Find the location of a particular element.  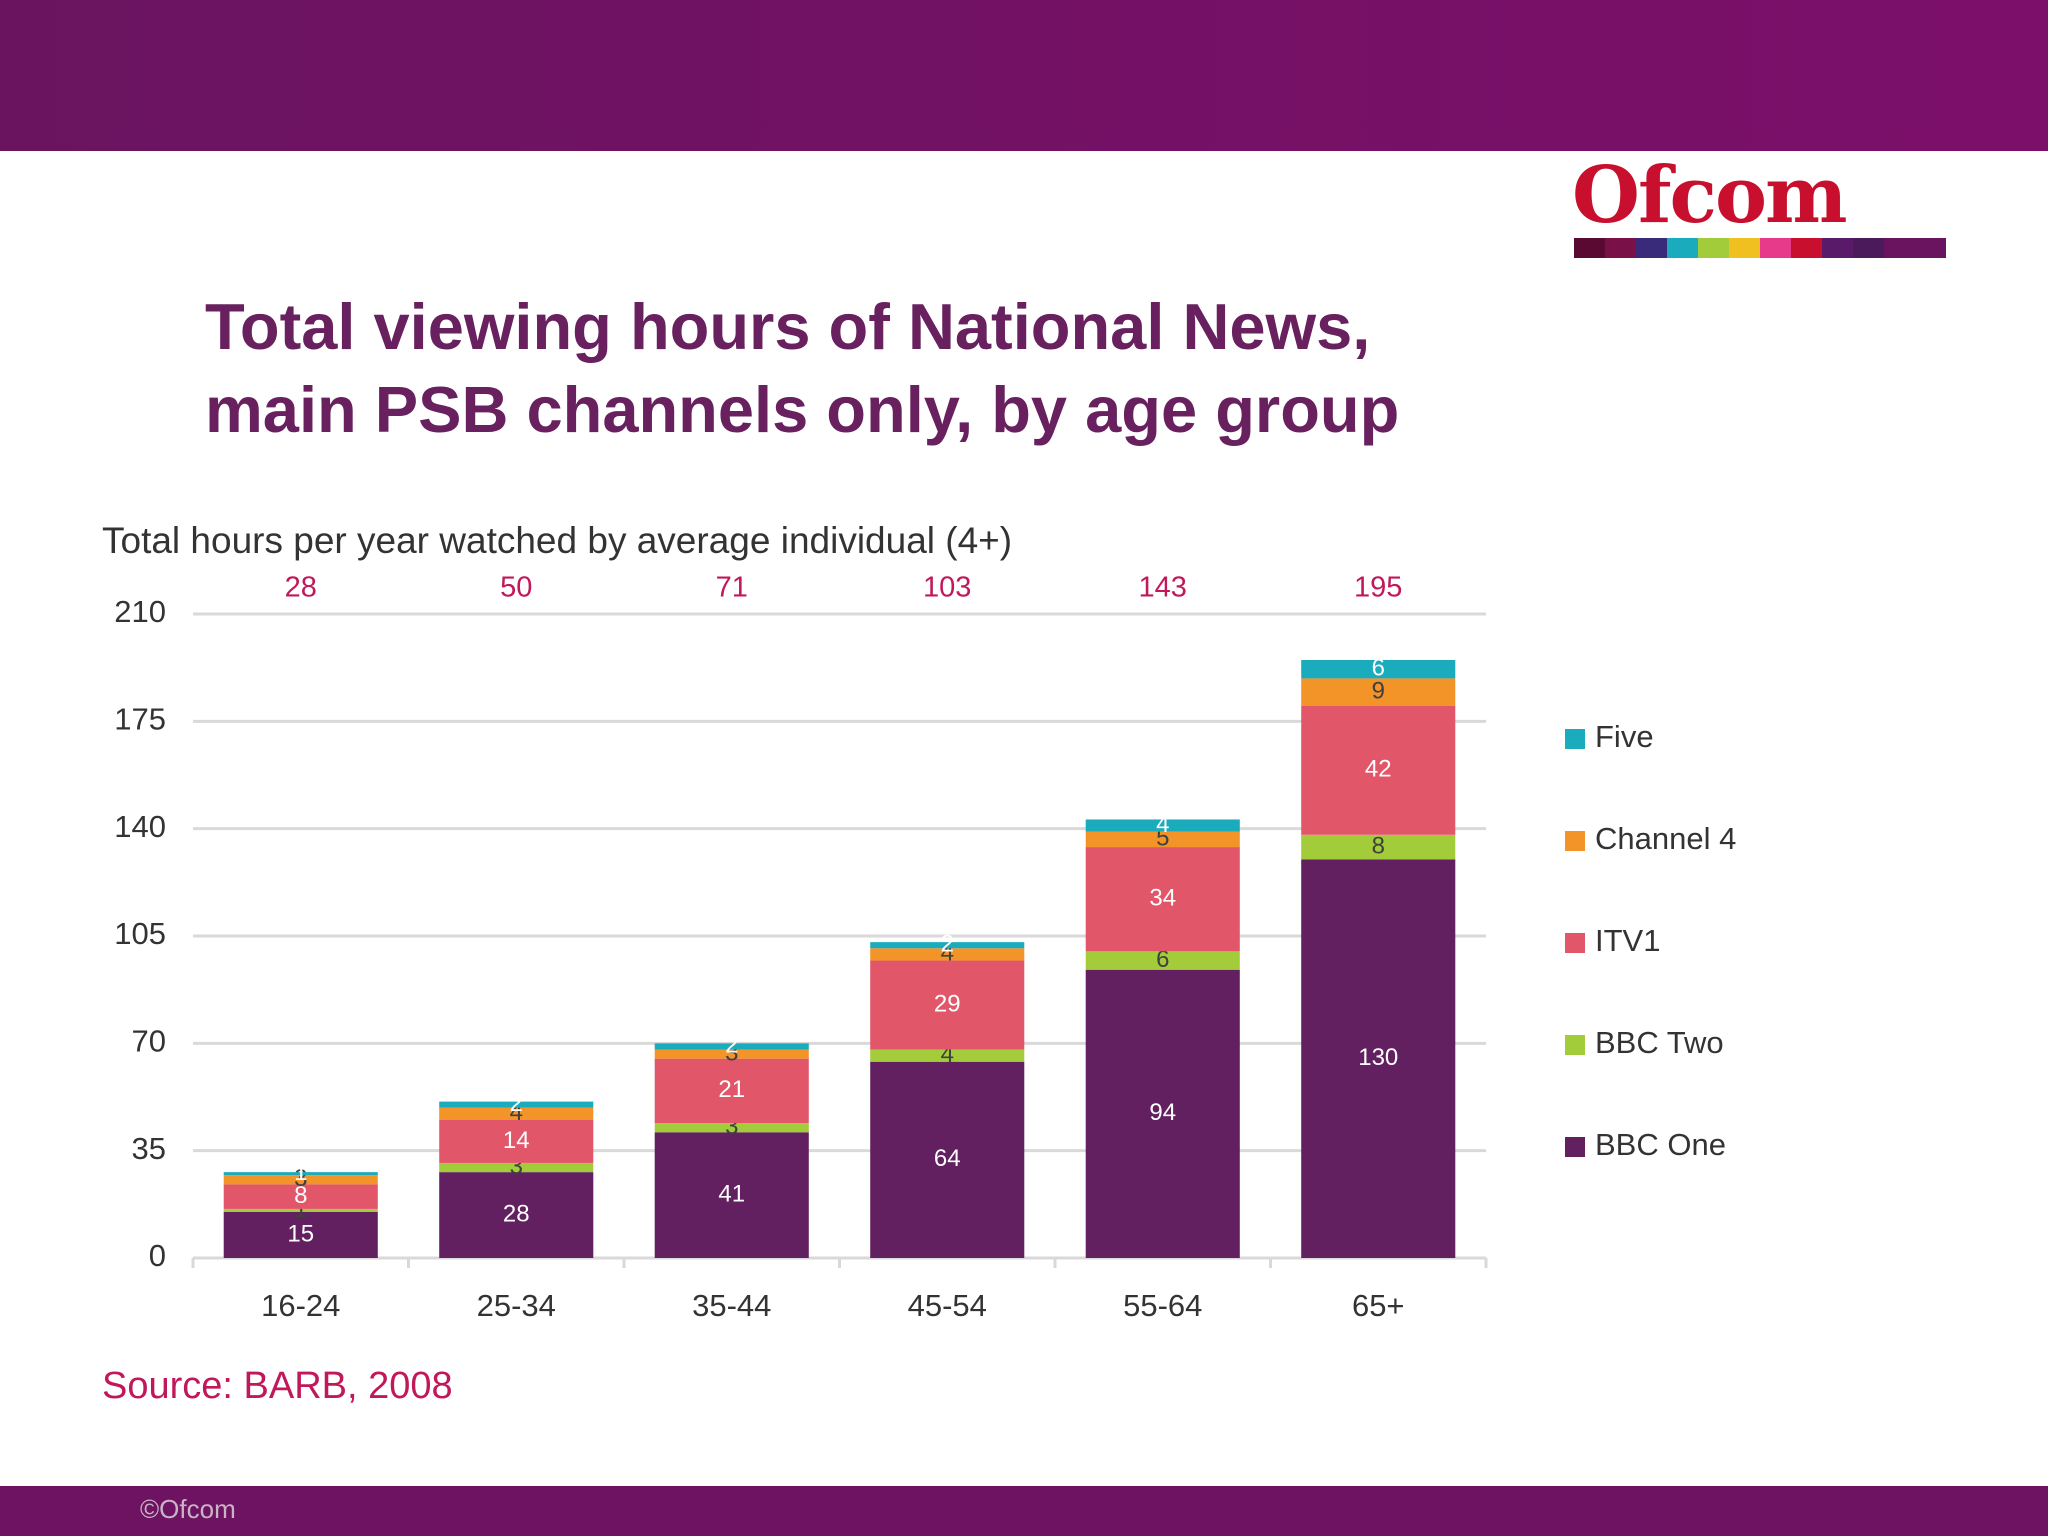

y-tick-label: 175 is located at coordinates (140, 719).